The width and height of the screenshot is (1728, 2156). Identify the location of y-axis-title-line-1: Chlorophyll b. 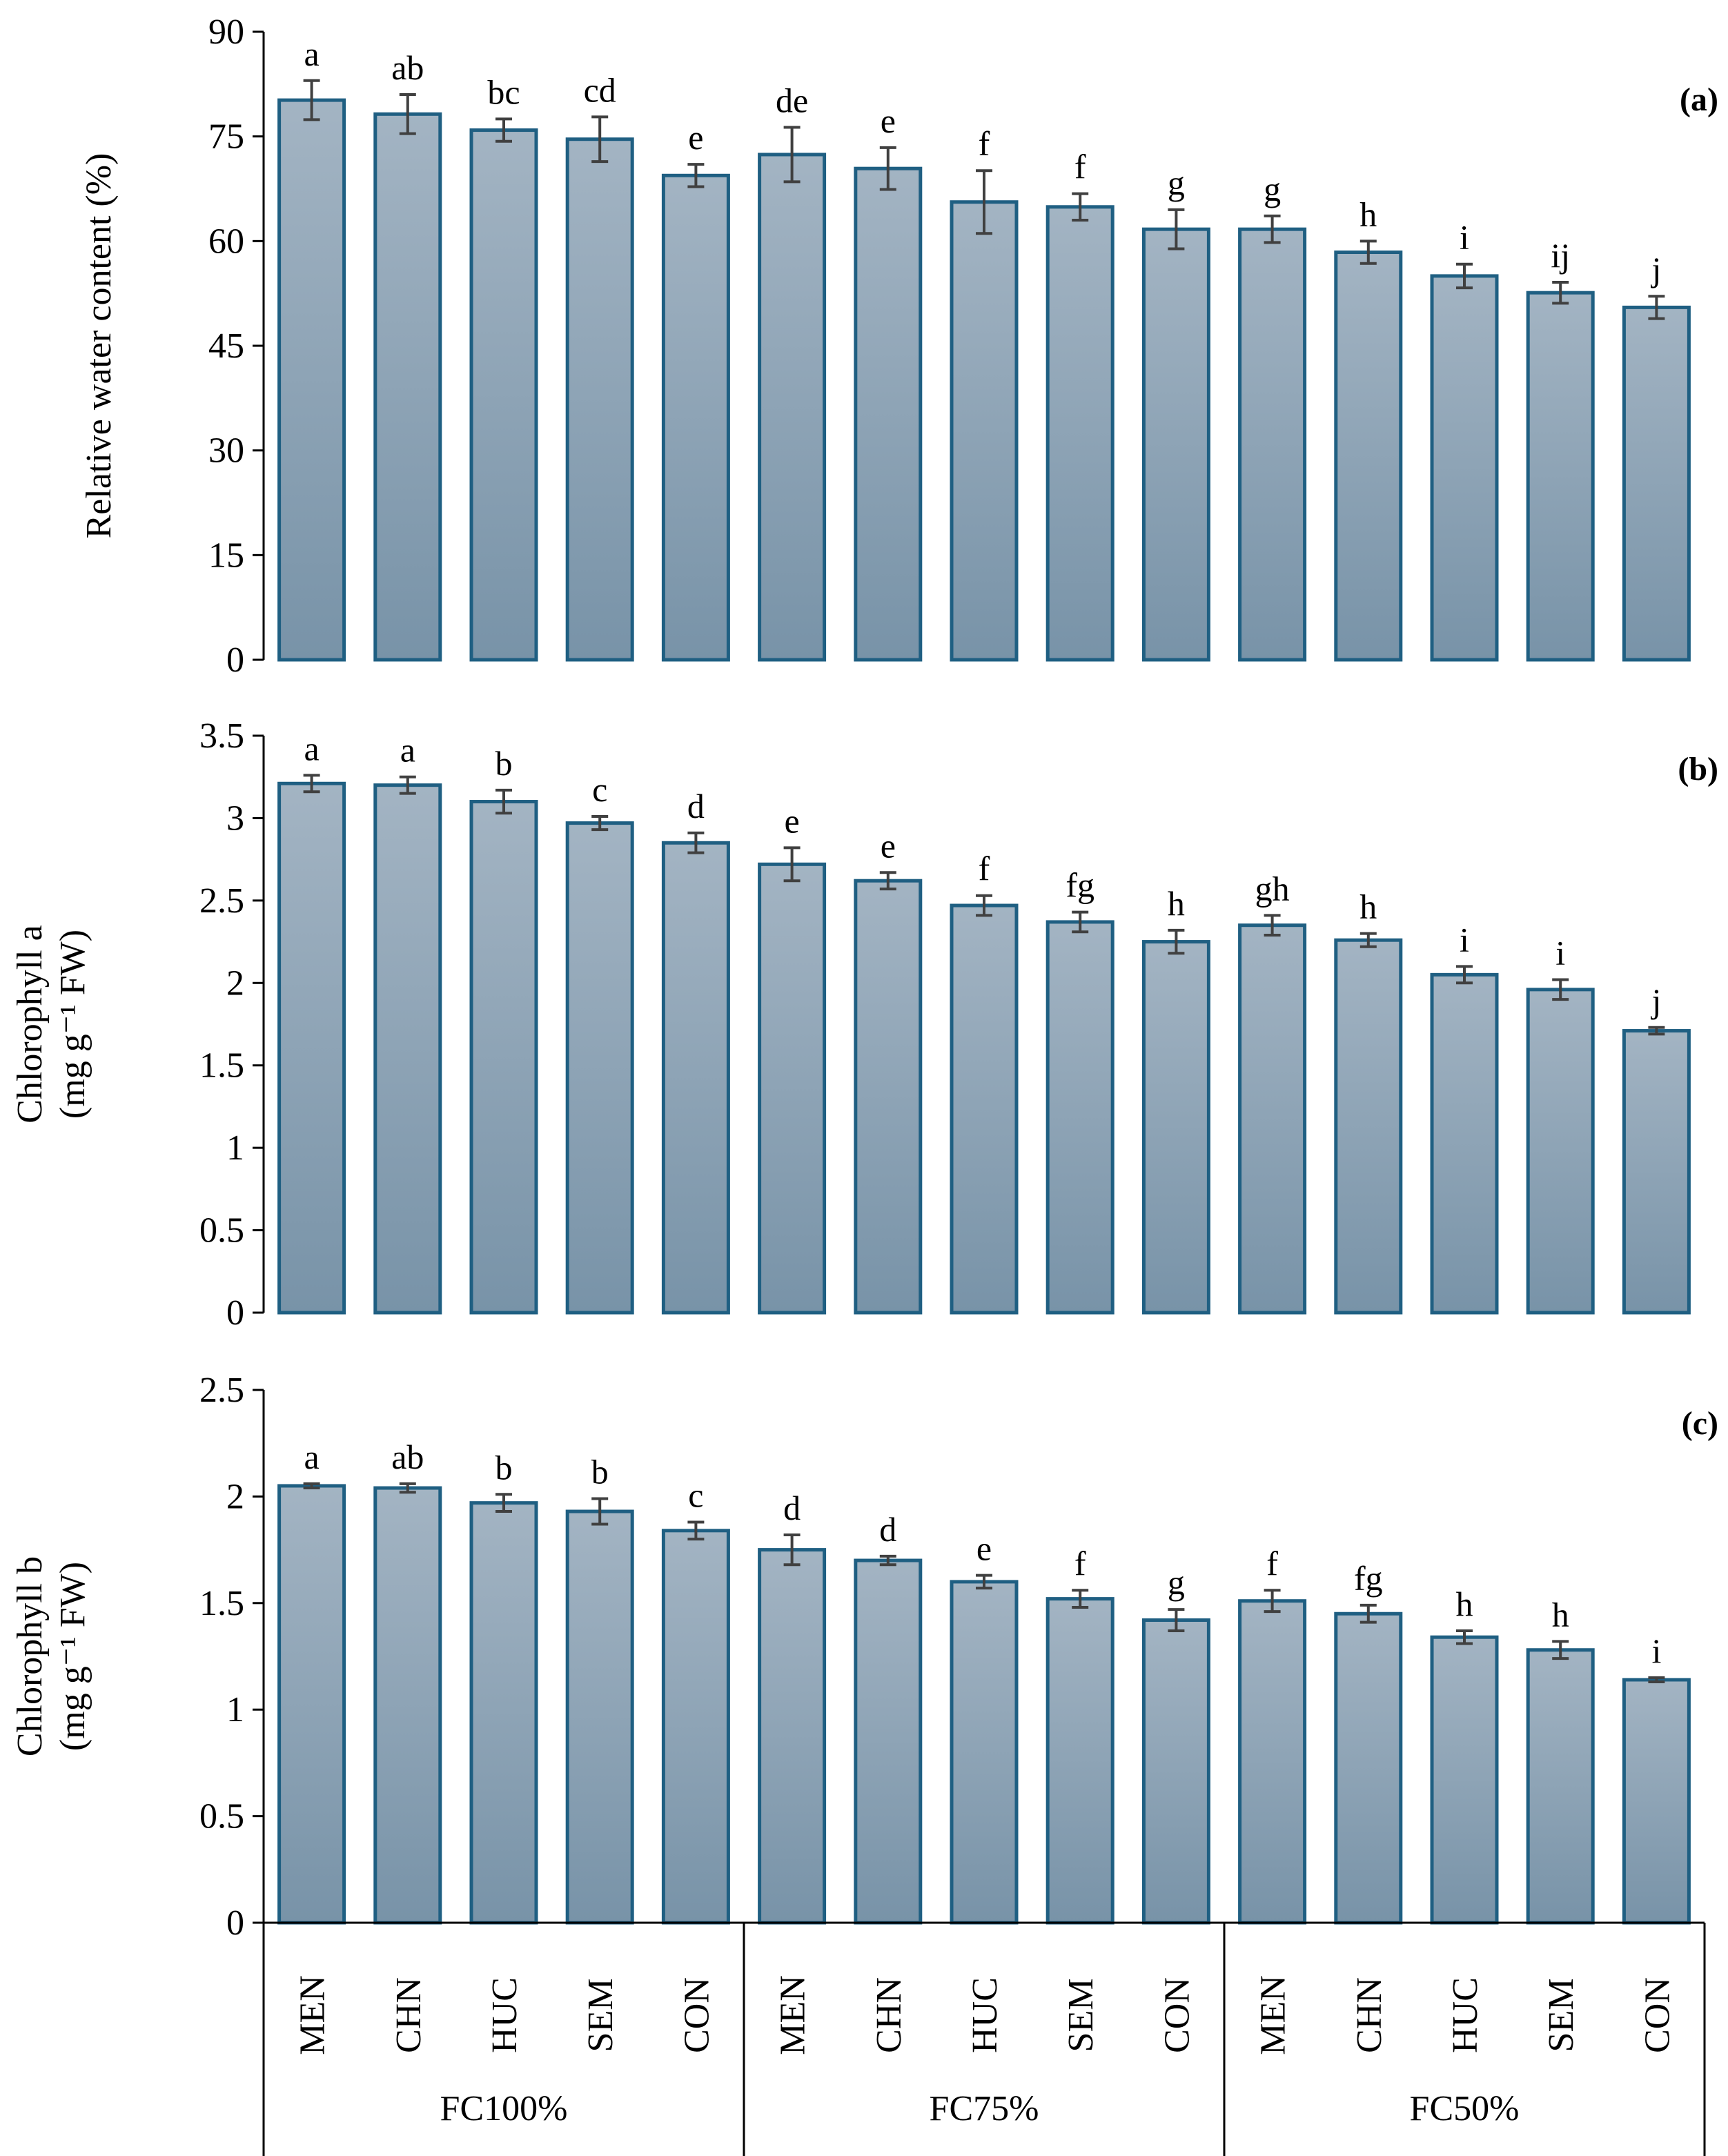
(30, 1656).